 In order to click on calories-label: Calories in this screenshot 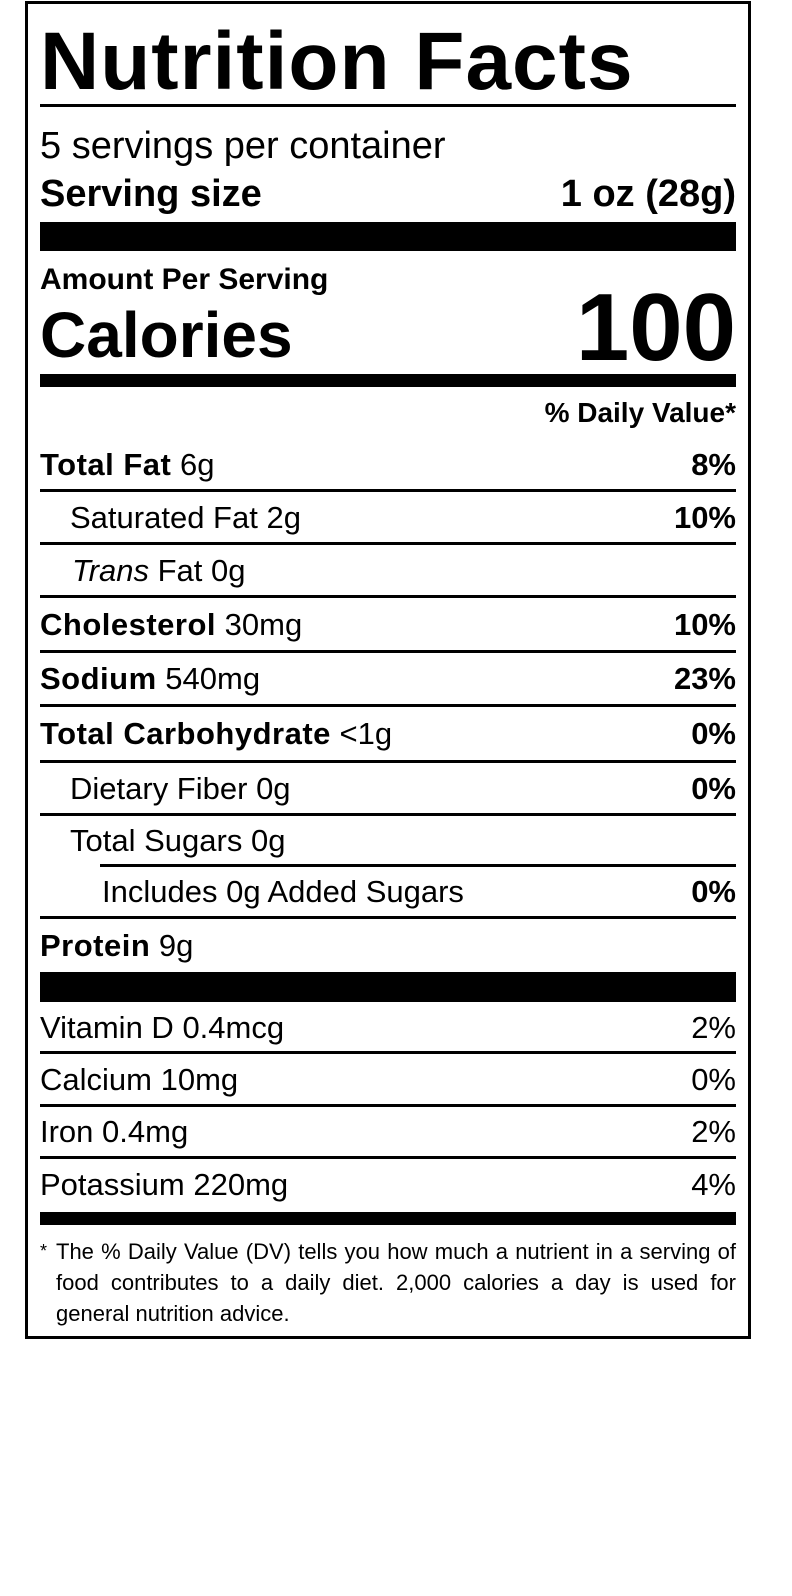, I will do `click(166, 335)`.